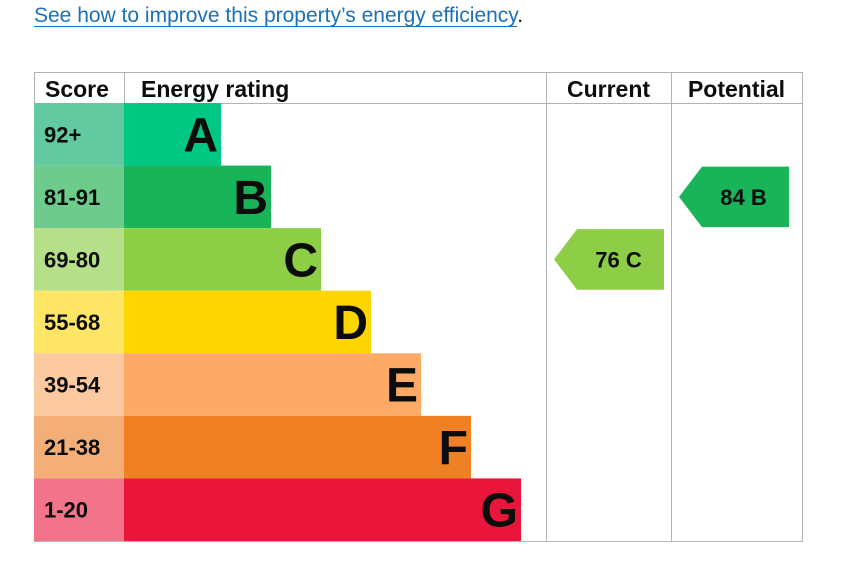 This screenshot has height=573, width=858. I want to click on band-bar-g, so click(322, 509).